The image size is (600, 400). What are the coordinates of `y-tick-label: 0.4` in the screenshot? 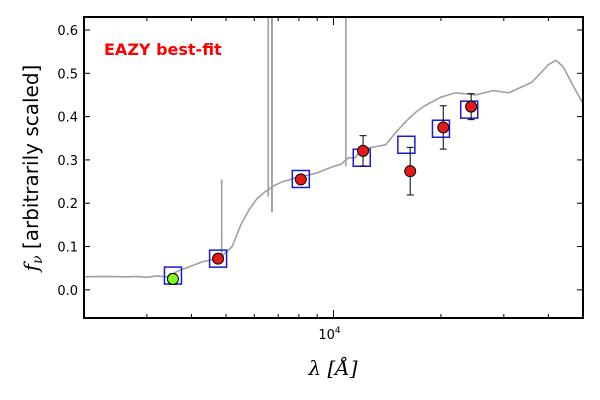 It's located at (67, 118).